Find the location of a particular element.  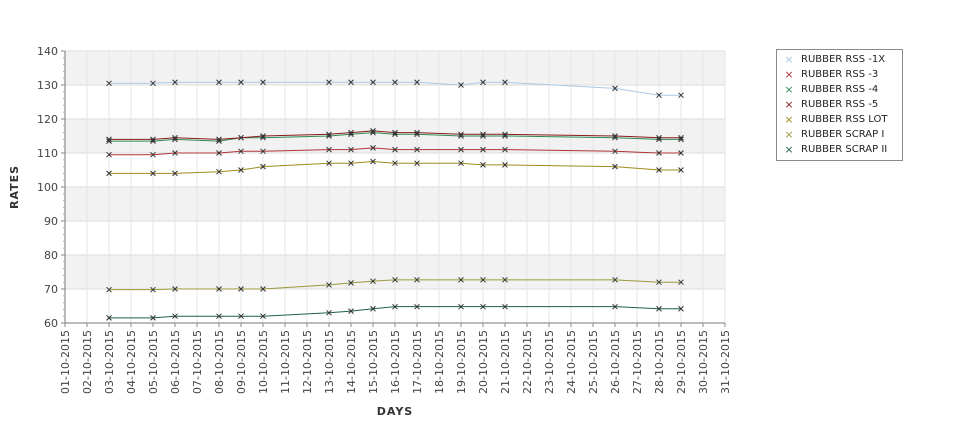

x-tick-label: 08-10-2015 is located at coordinates (219, 362).